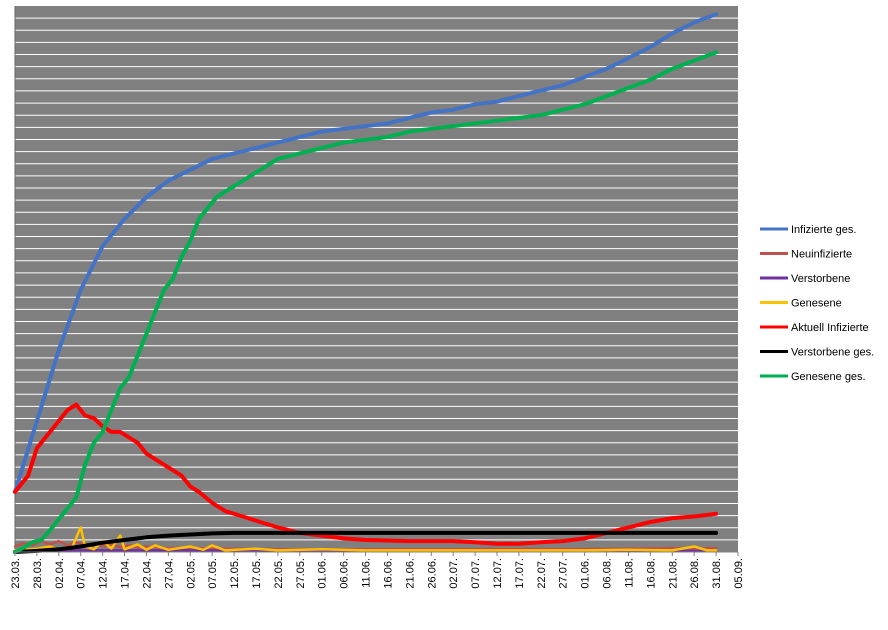 This screenshot has width=888, height=630. I want to click on x-tick-label: 12.07., so click(498, 573).